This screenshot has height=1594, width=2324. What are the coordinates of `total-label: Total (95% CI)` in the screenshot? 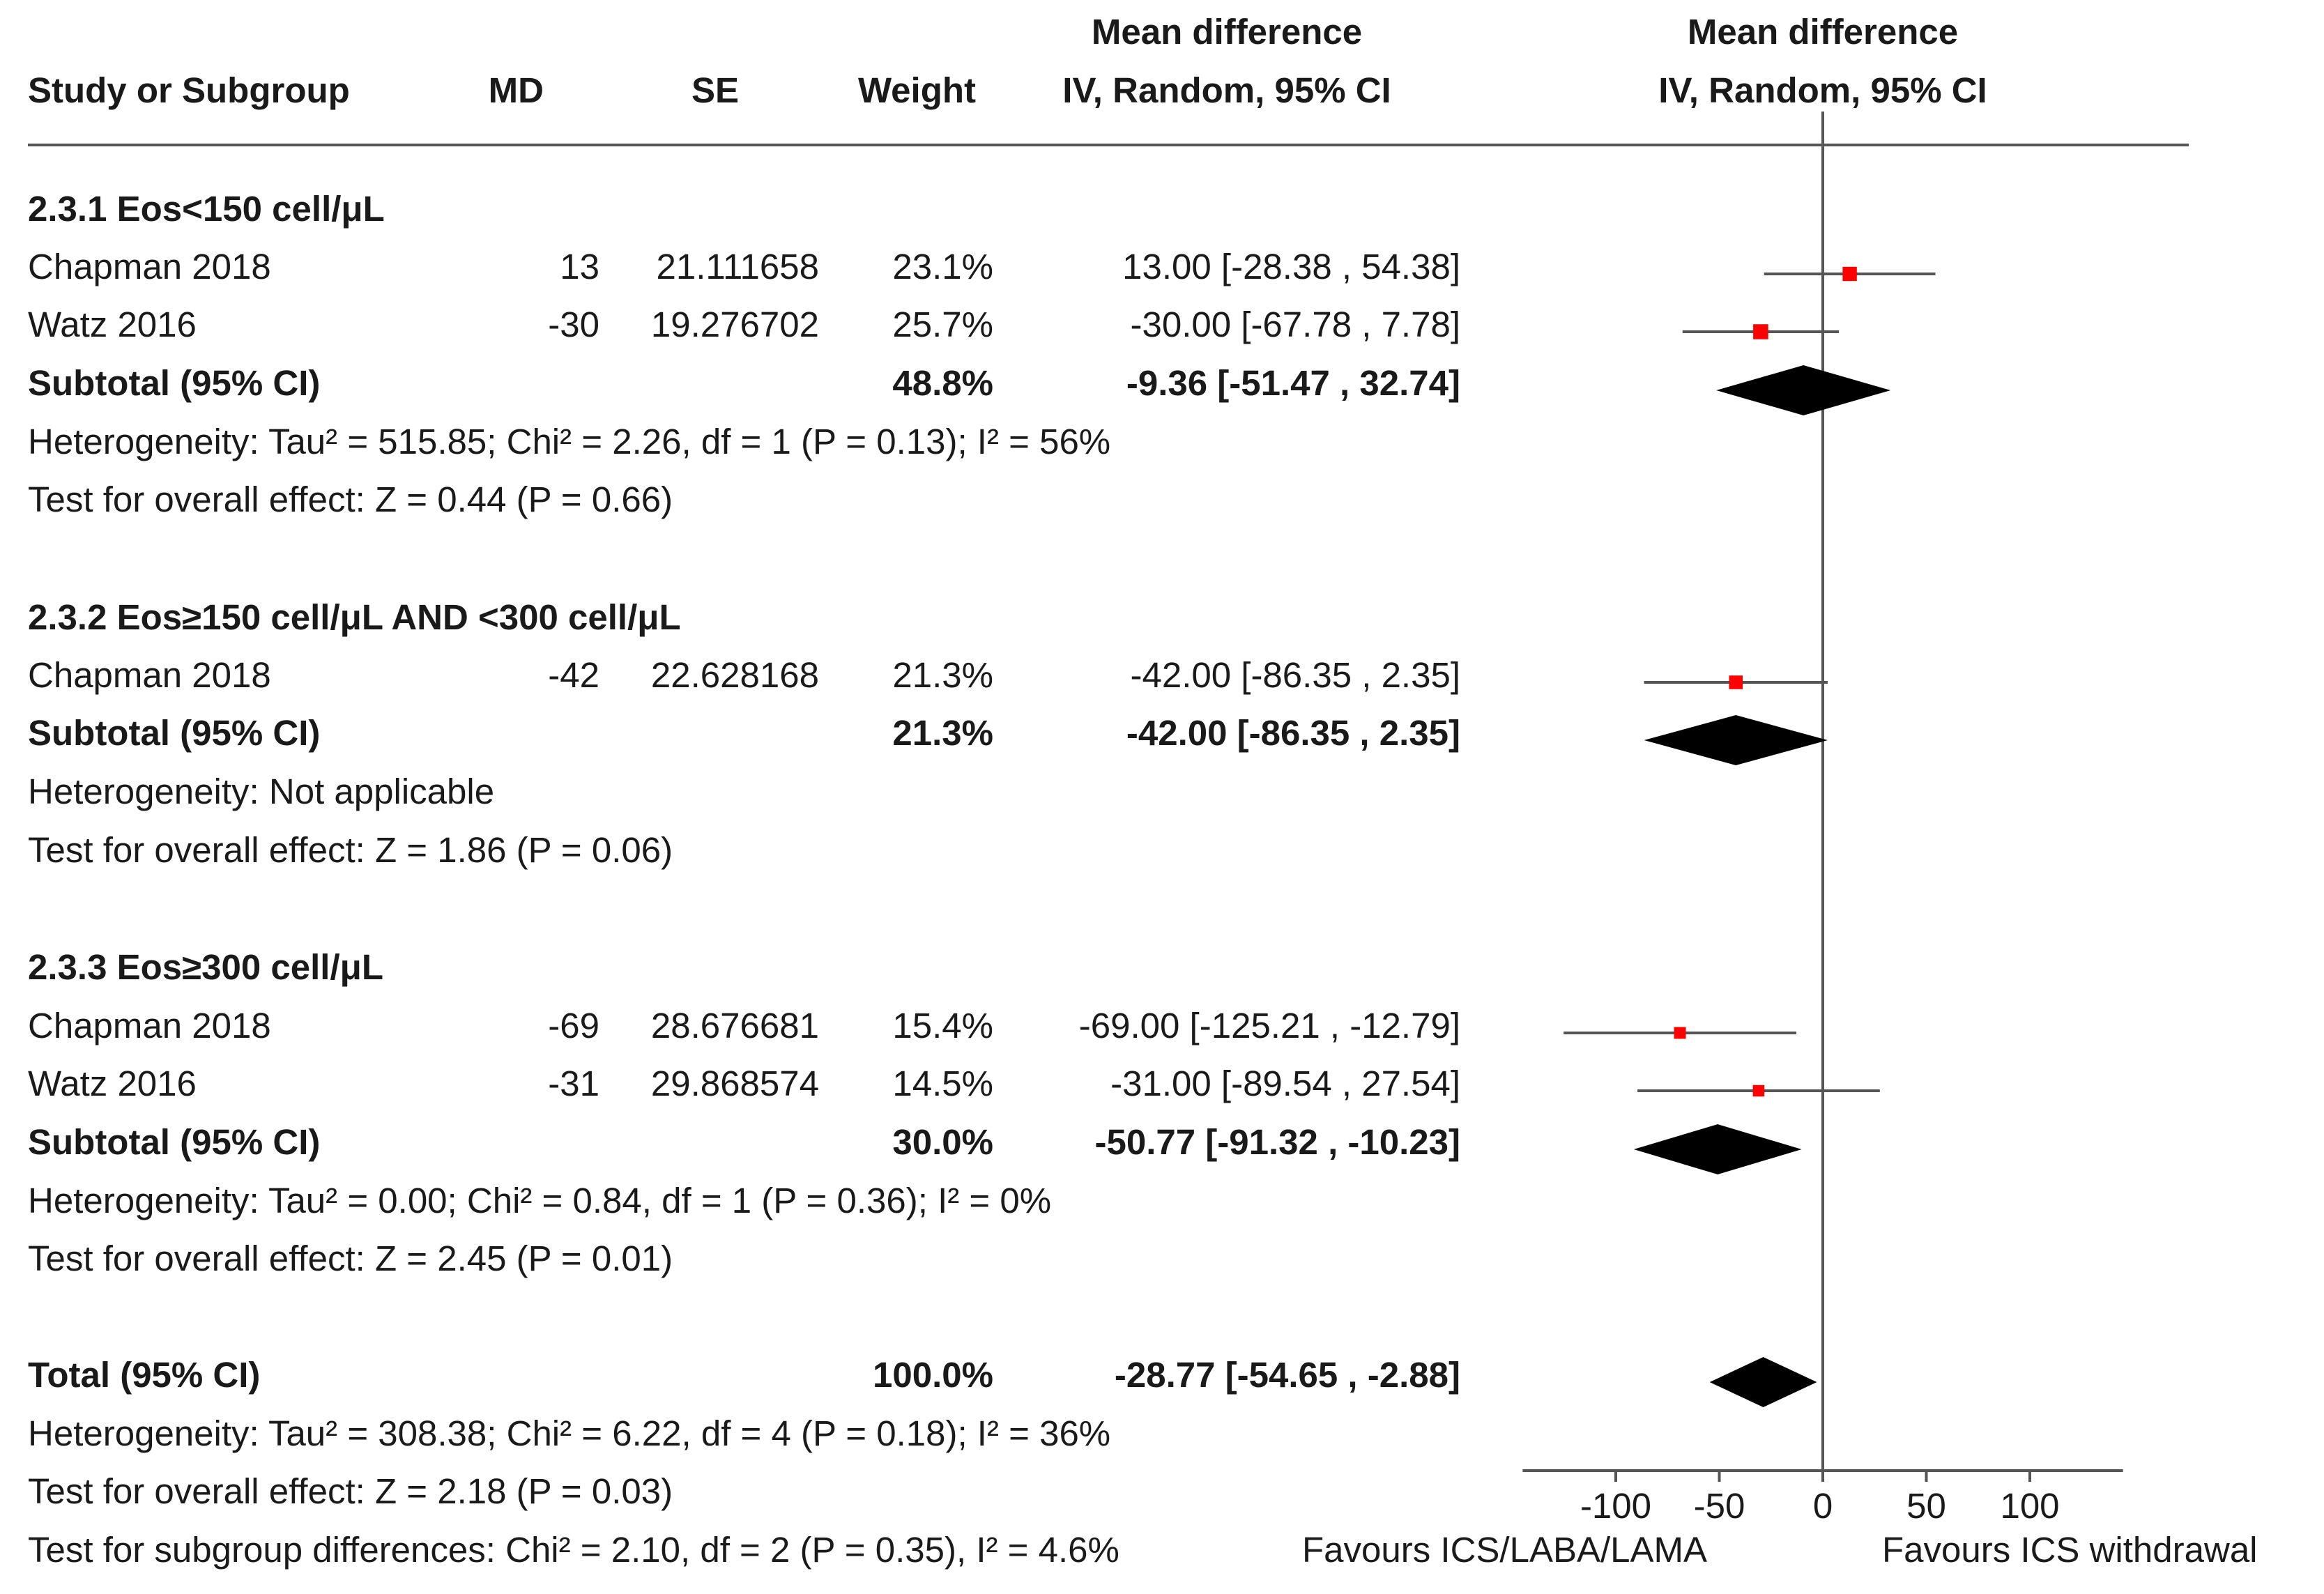 It's located at (144, 1375).